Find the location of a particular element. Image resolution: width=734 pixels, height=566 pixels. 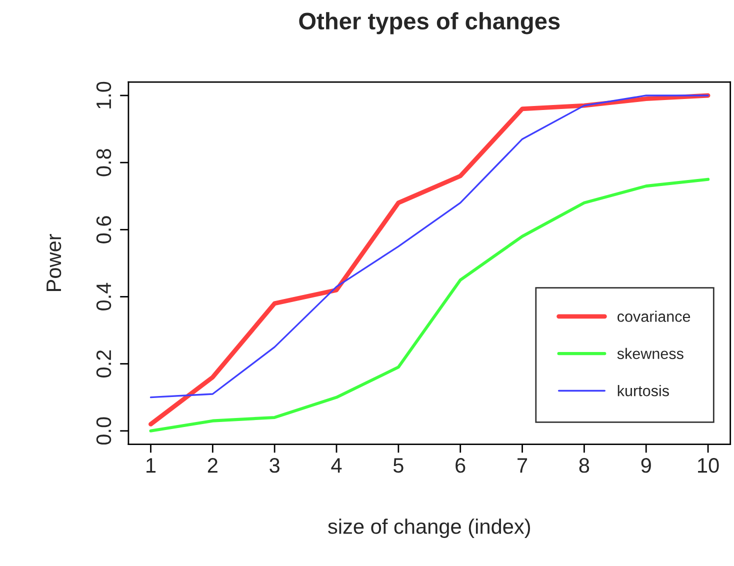

legend-label: kurtosis is located at coordinates (643, 390).